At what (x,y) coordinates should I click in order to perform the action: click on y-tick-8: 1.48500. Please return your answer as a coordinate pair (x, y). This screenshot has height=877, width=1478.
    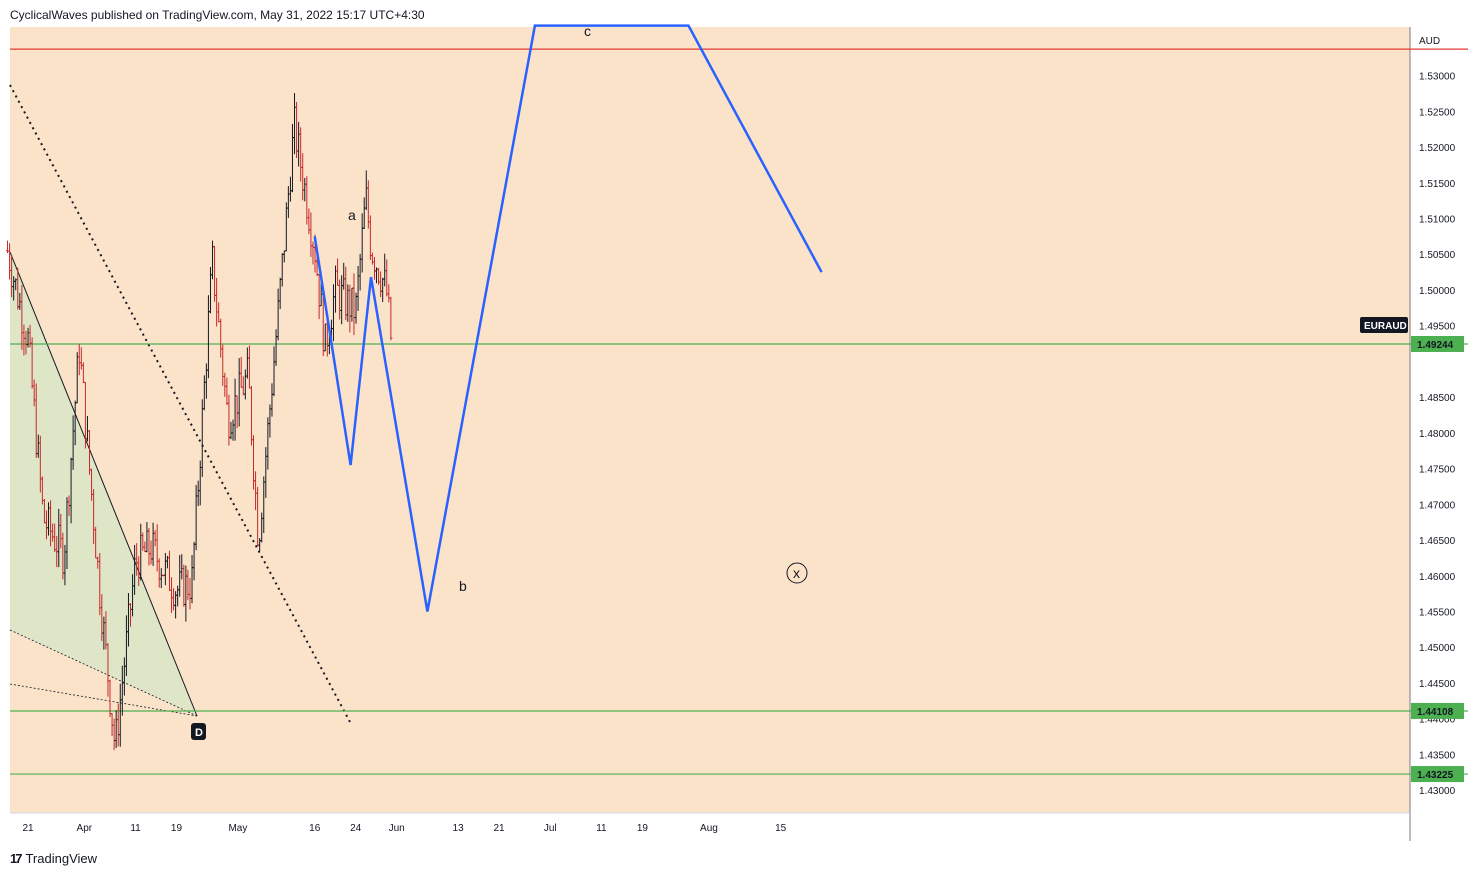
    Looking at the image, I should click on (1437, 398).